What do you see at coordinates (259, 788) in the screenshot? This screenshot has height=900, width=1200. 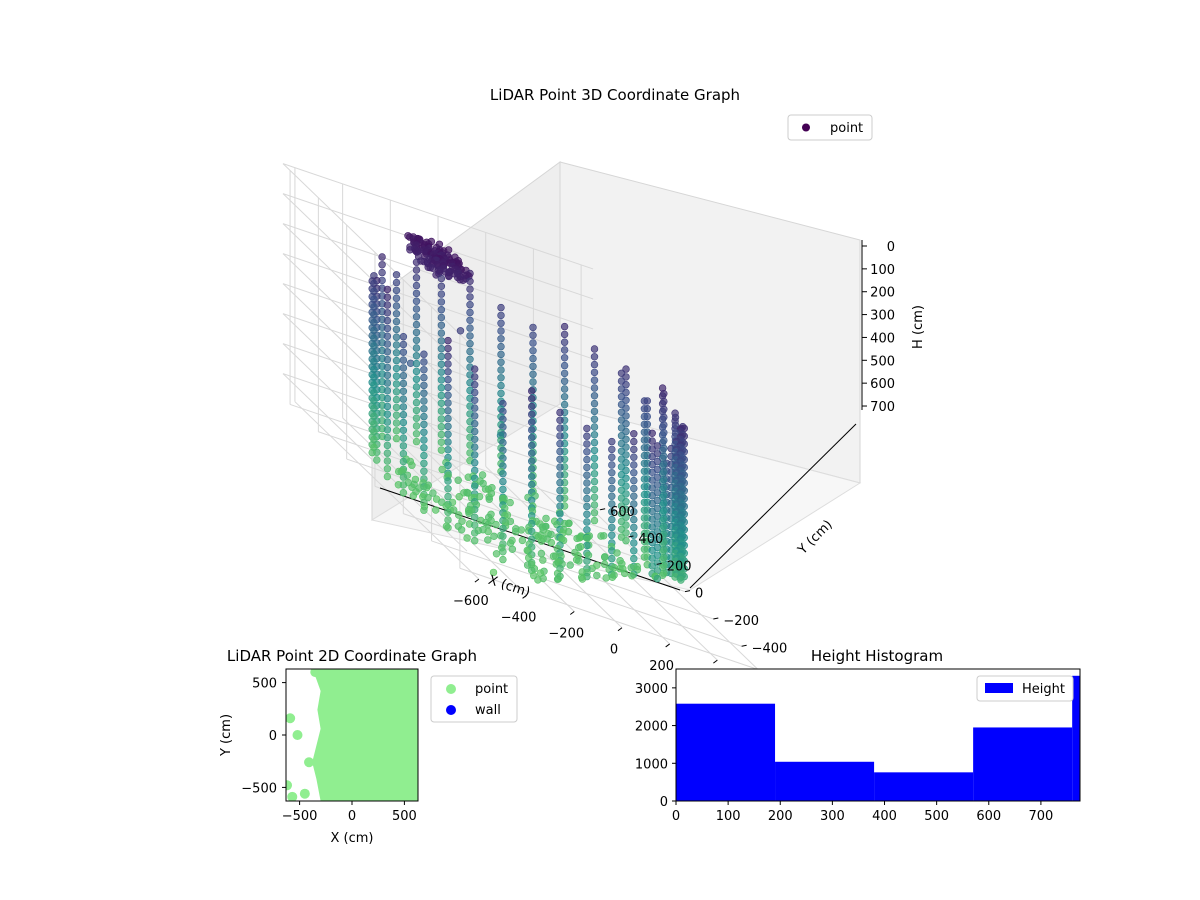 I see `y-tick-label: −500` at bounding box center [259, 788].